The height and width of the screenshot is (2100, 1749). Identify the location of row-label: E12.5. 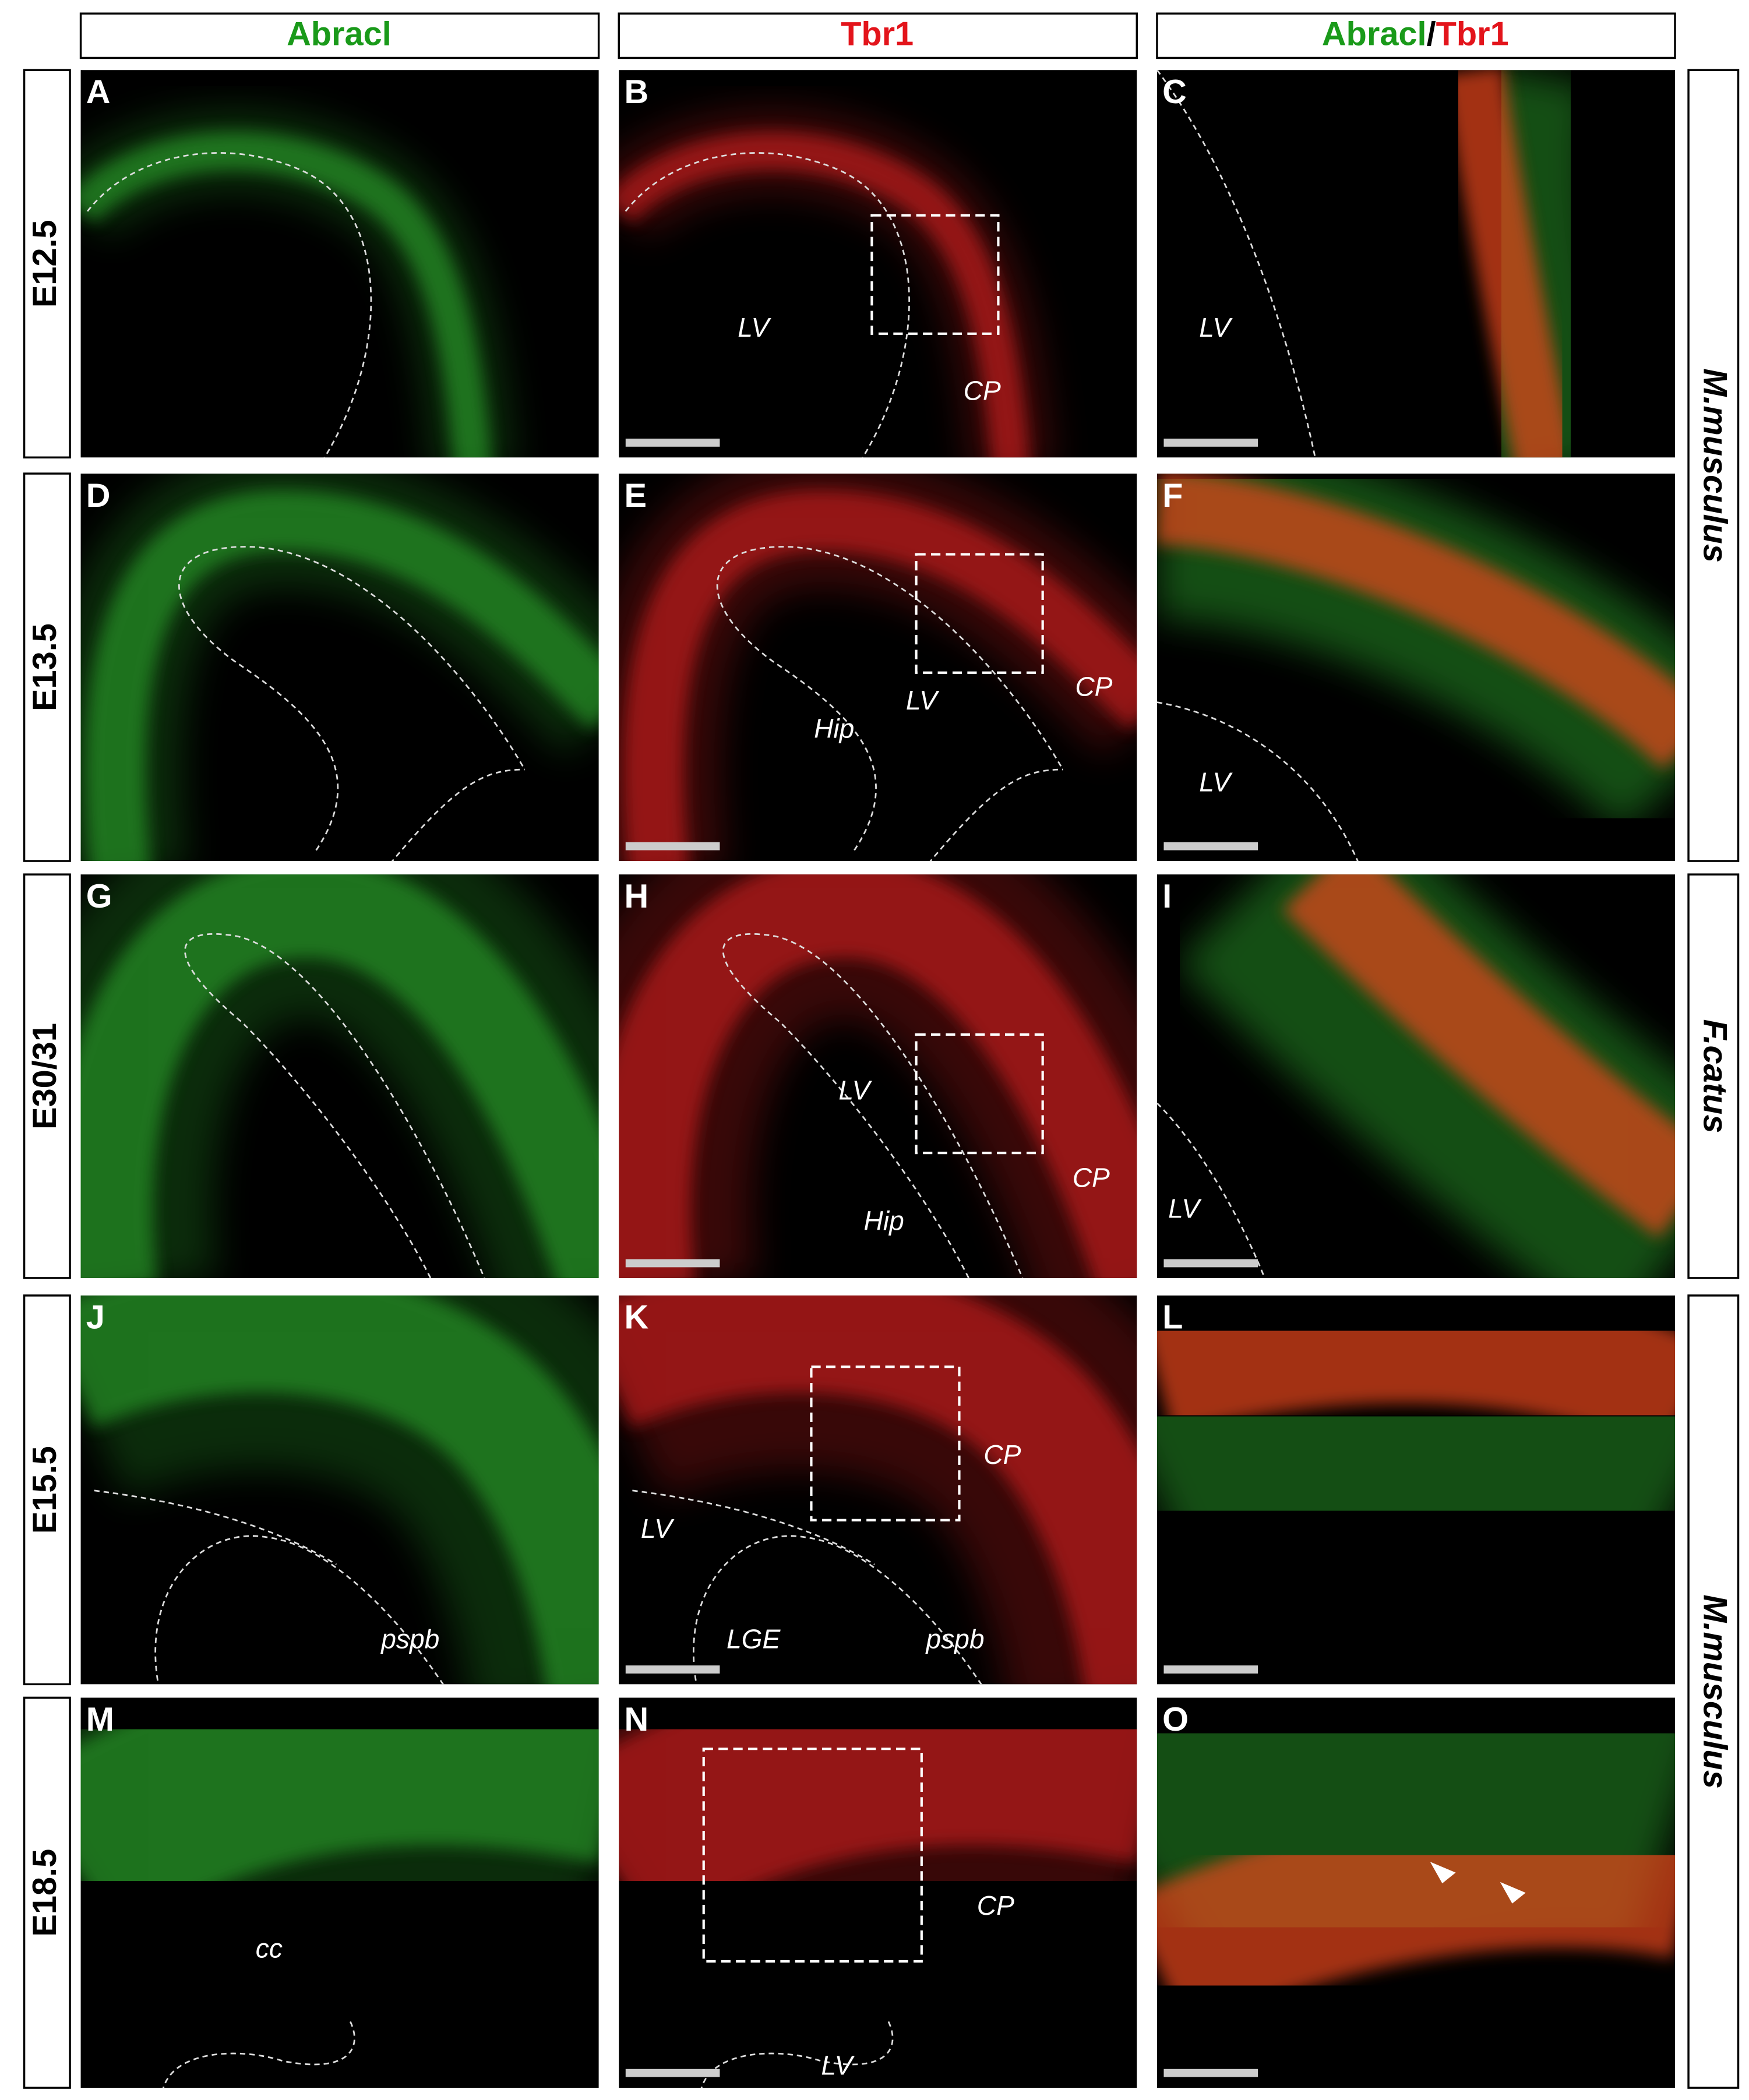
(45, 264).